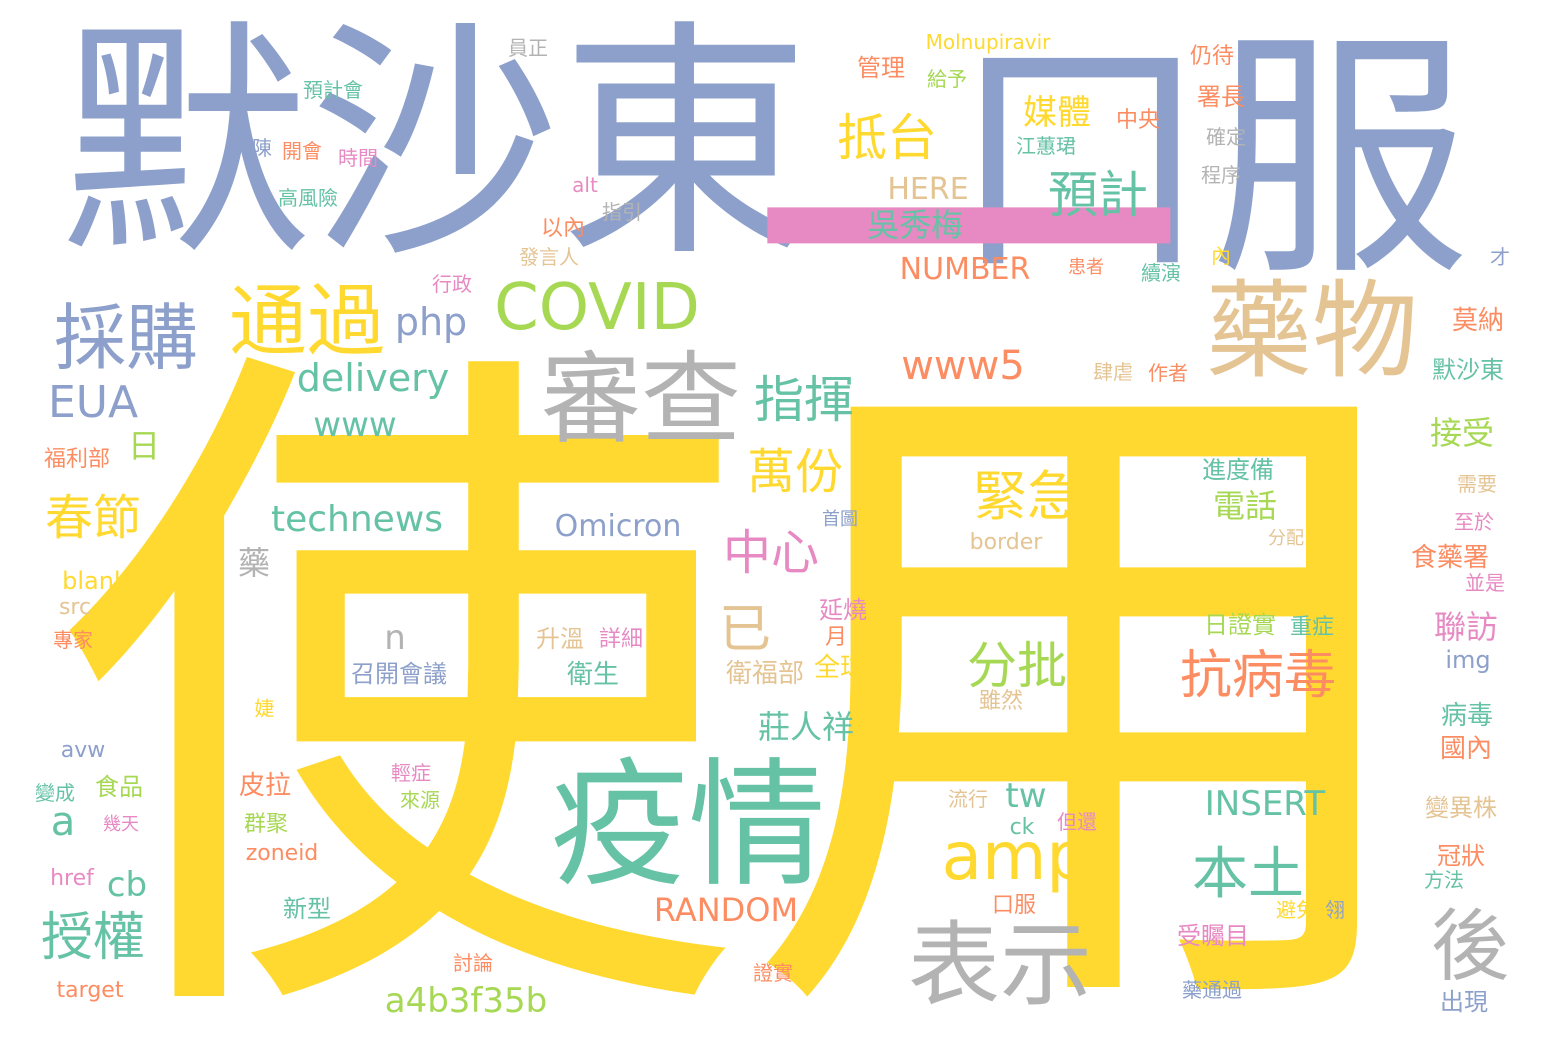 This screenshot has height=1052, width=1548. I want to click on word-zhuanjia: 專家, so click(73, 640).